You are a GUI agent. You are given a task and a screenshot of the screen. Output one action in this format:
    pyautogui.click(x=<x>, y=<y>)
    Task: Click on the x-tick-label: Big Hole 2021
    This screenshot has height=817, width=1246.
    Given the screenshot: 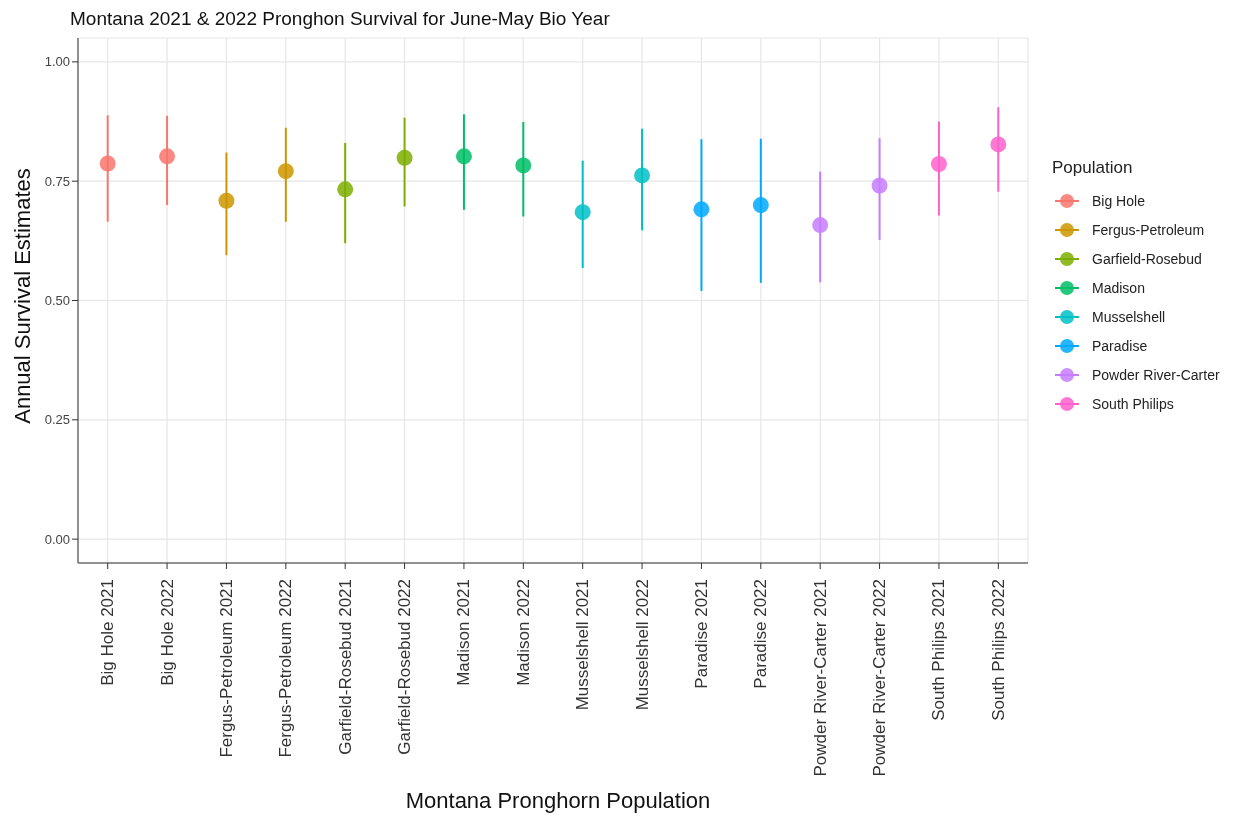 What is the action you would take?
    pyautogui.click(x=108, y=632)
    